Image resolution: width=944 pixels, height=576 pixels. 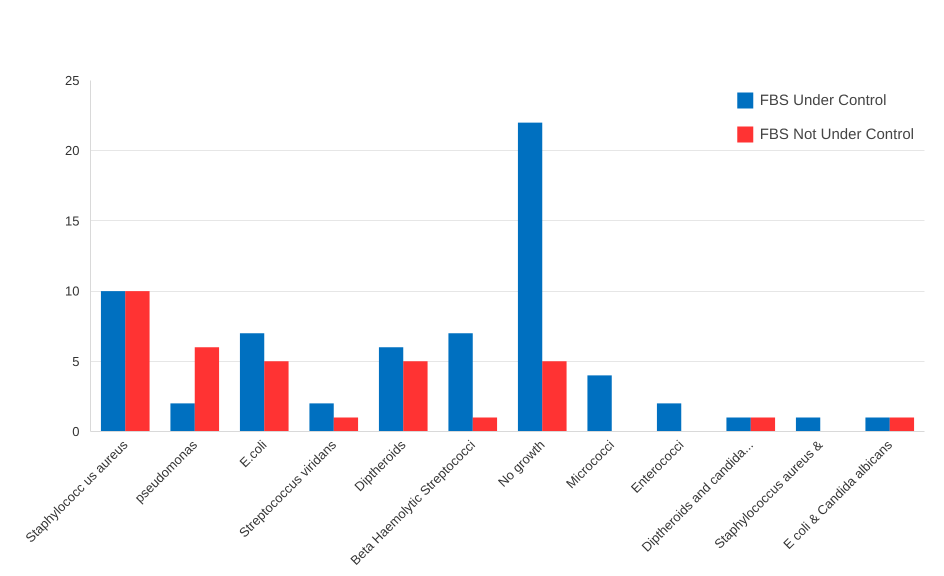 What do you see at coordinates (72, 150) in the screenshot?
I see `y-tick-label: 20` at bounding box center [72, 150].